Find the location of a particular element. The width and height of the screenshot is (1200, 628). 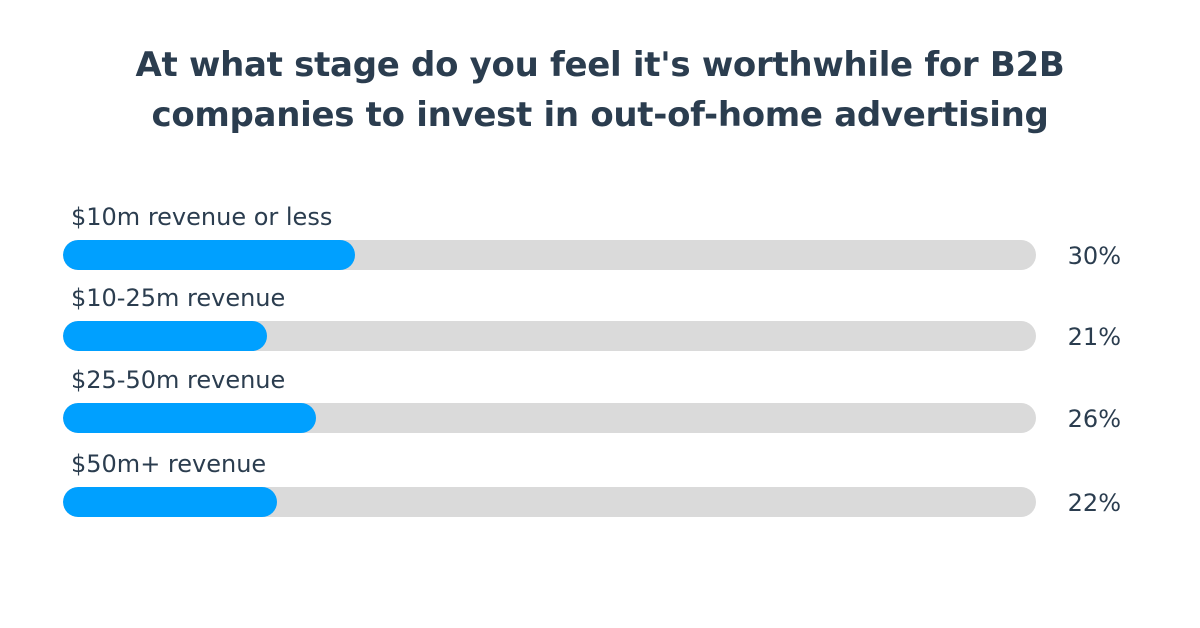

bar-row-50m-plus: $50m+ revenue 22% is located at coordinates (600, 490).